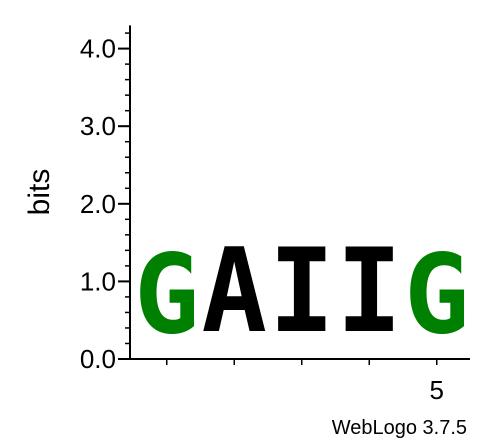 The height and width of the screenshot is (444, 494). I want to click on y-tick-label: 0.0, so click(98, 359).